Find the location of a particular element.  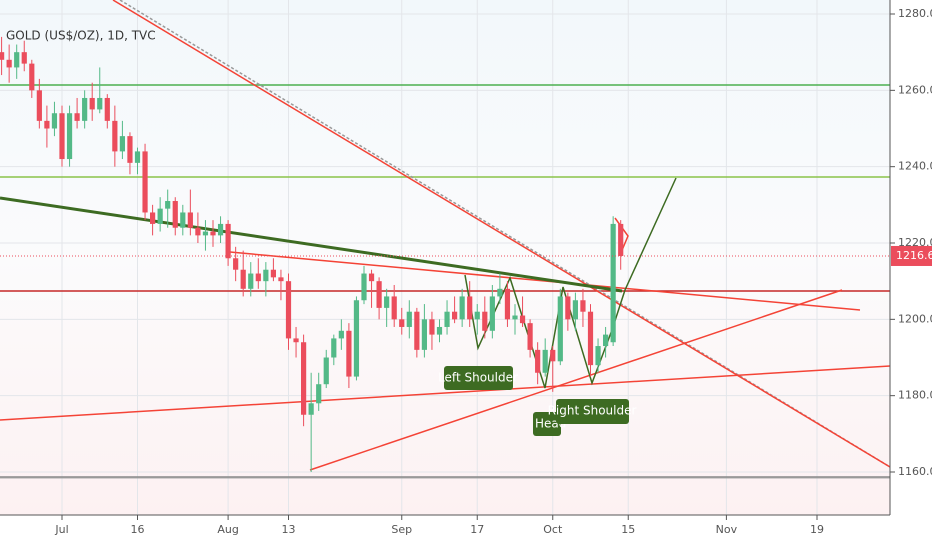

x-tick-label: Aug is located at coordinates (227, 529).